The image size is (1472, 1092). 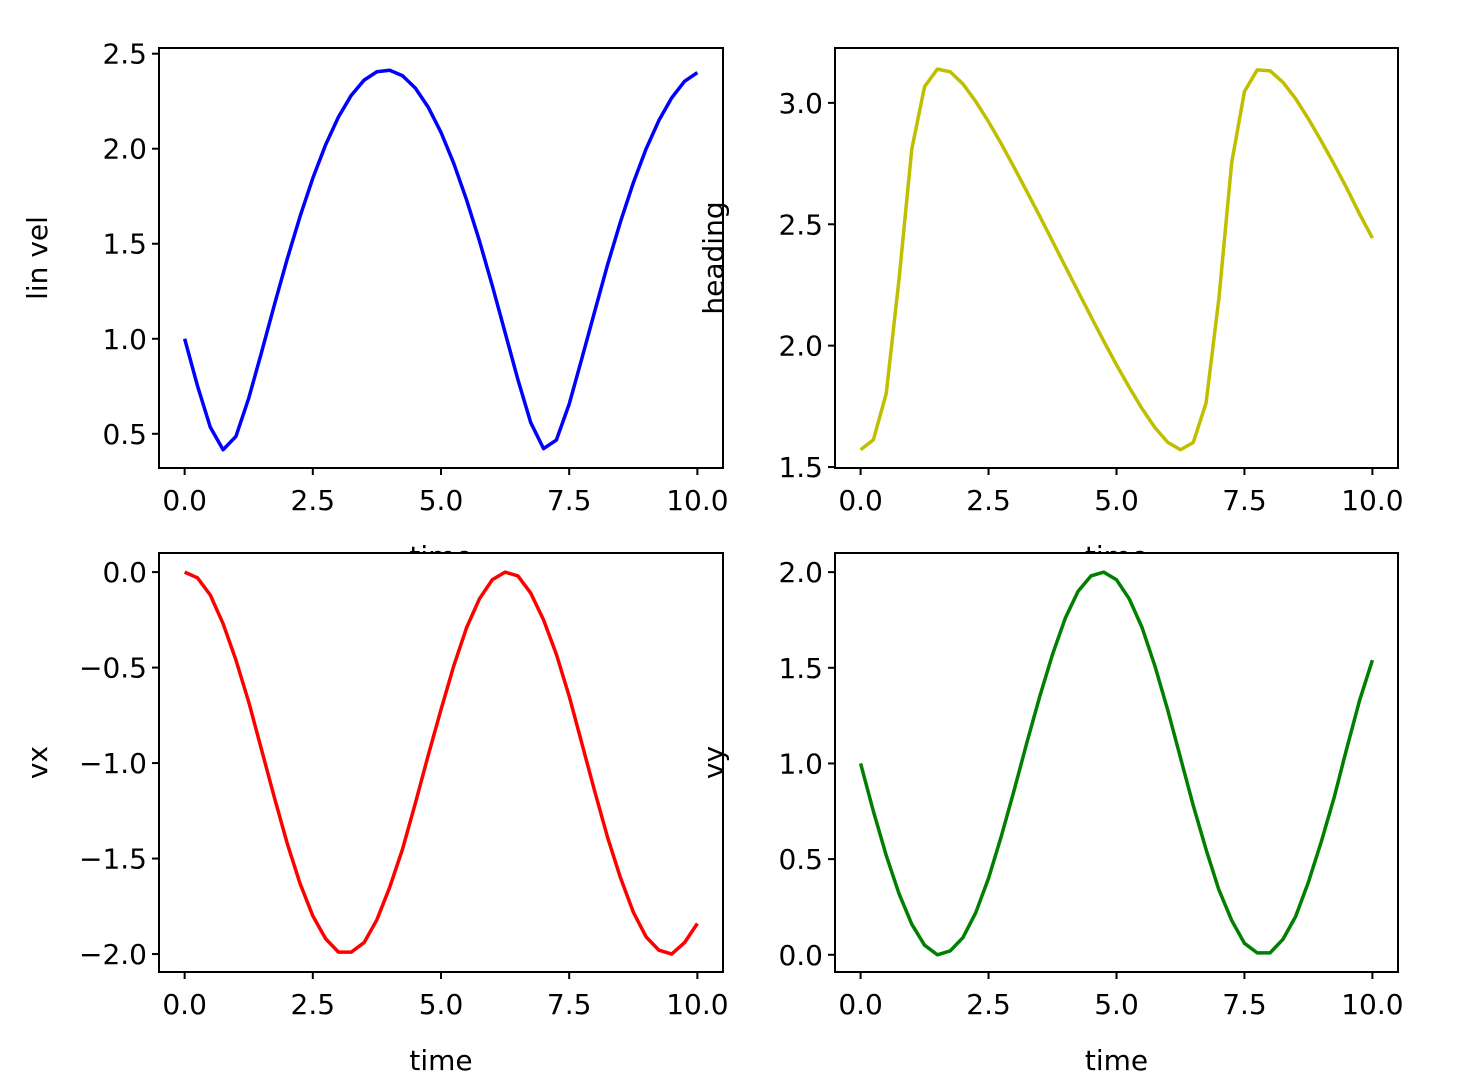 What do you see at coordinates (37, 258) in the screenshot?
I see `y-axis-label: lin vel` at bounding box center [37, 258].